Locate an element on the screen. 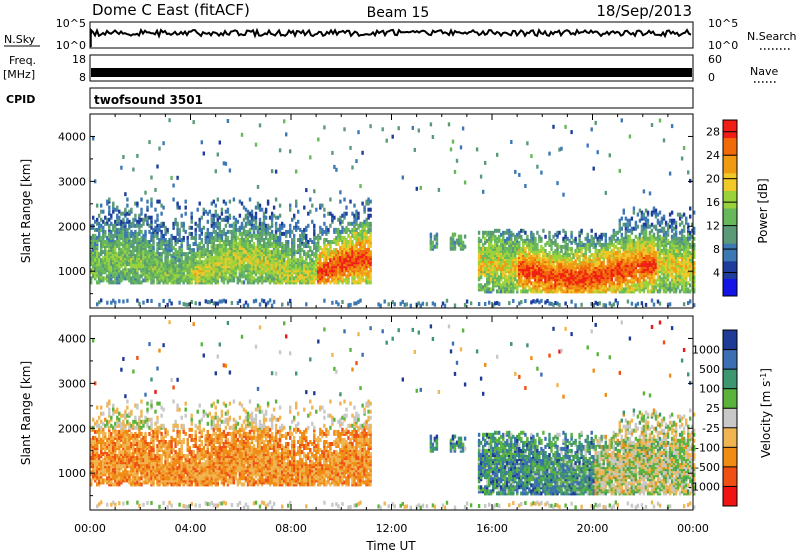 This screenshot has height=554, width=800. freq-trace is located at coordinates (391, 72).